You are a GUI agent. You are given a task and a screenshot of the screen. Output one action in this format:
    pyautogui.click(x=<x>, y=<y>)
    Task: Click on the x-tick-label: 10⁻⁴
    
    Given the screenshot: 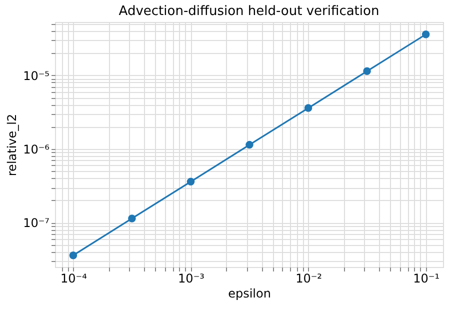 What is the action you would take?
    pyautogui.click(x=74, y=279)
    